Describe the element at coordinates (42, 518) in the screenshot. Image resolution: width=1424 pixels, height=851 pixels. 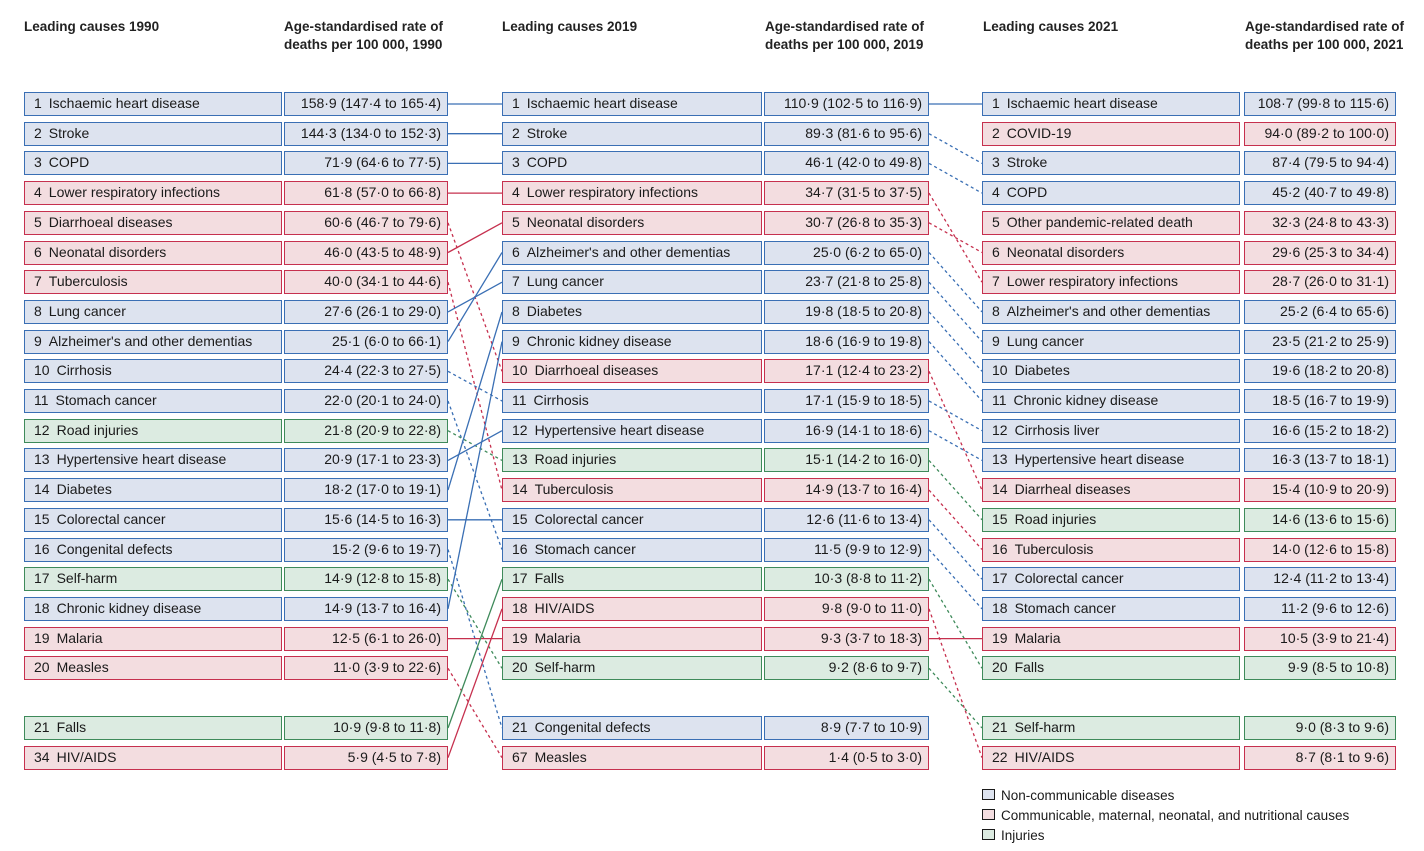
I see `rank-number: 15` at that location.